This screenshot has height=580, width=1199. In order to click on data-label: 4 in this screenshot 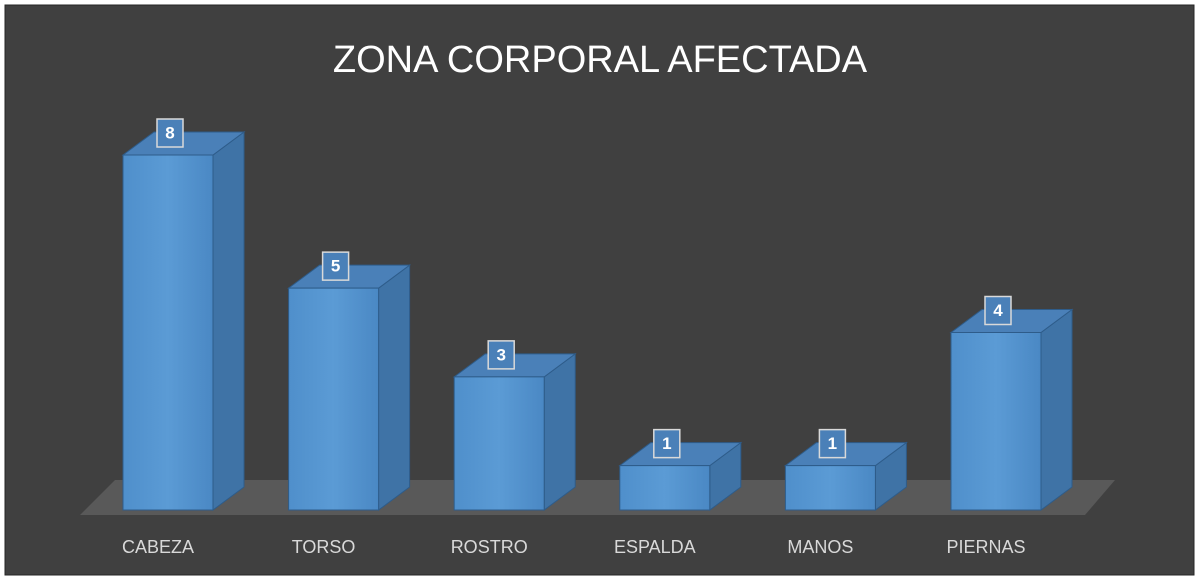, I will do `click(998, 310)`.